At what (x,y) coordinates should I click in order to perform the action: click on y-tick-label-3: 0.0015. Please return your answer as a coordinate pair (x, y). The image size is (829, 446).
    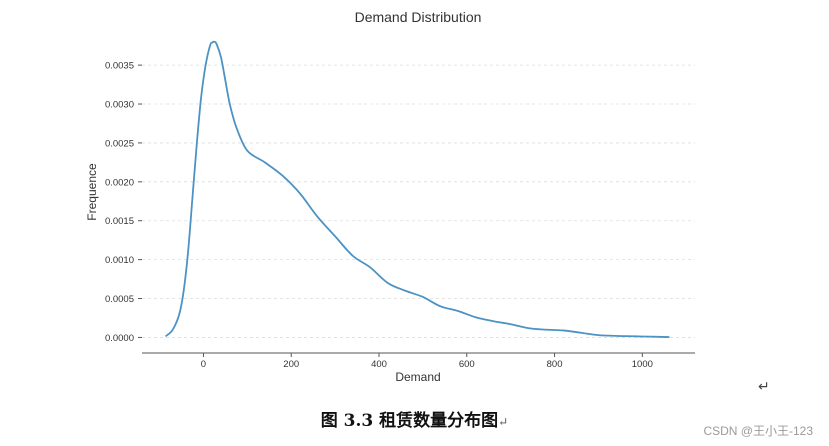
    Looking at the image, I should click on (119, 221).